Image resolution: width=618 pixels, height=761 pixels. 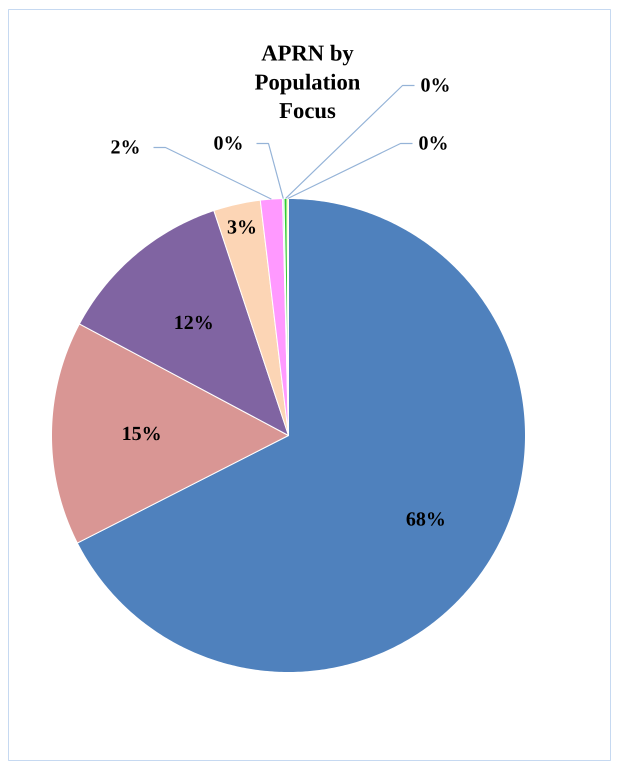 I want to click on data-label: 2%, so click(x=125, y=147).